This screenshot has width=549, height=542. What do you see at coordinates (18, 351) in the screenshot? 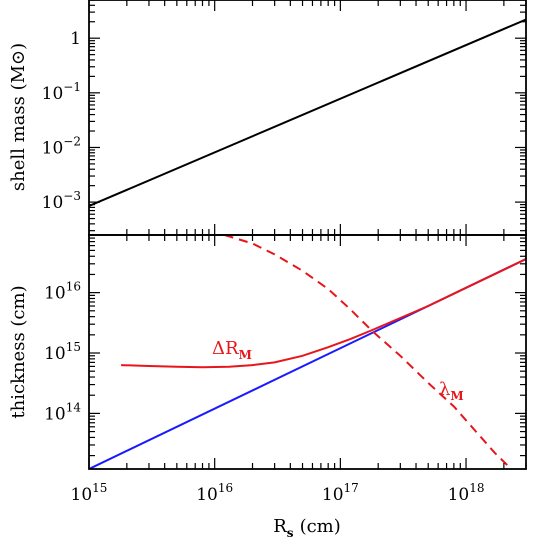
I see `bottom-y-axis-label: thickness (cm)` at bounding box center [18, 351].